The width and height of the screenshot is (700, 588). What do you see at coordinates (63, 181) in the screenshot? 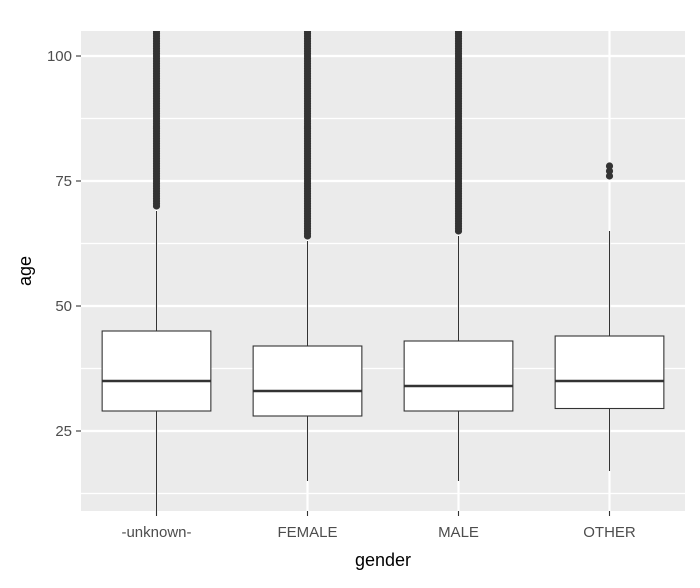
I see `y-tick-label: 75` at bounding box center [63, 181].